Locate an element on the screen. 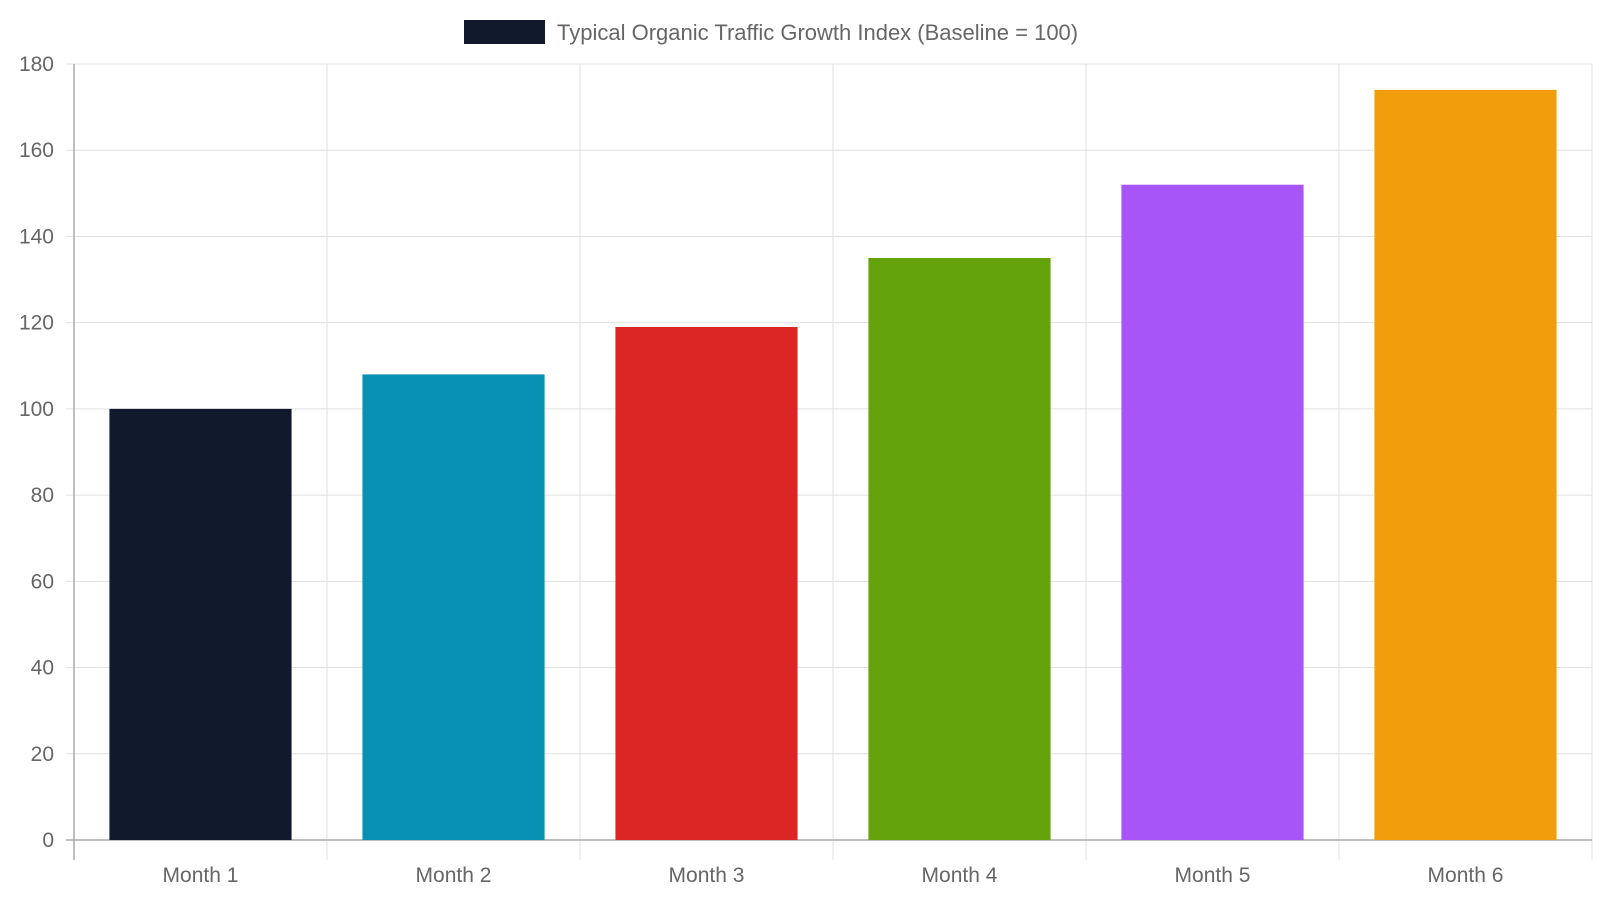 This screenshot has width=1600, height=900. legend-swatch is located at coordinates (504, 32).